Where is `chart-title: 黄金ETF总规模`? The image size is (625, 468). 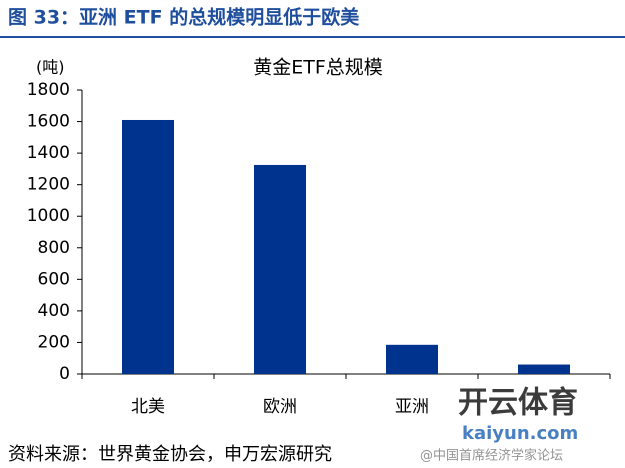 chart-title: 黄金ETF总规模 is located at coordinates (318, 68).